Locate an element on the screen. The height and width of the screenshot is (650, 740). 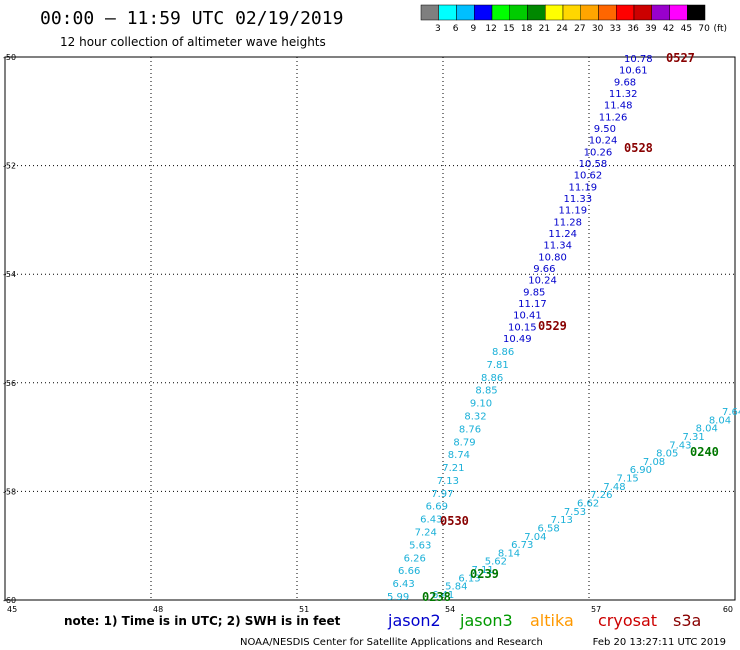
swh-value-label: 5.84 is located at coordinates (456, 587).